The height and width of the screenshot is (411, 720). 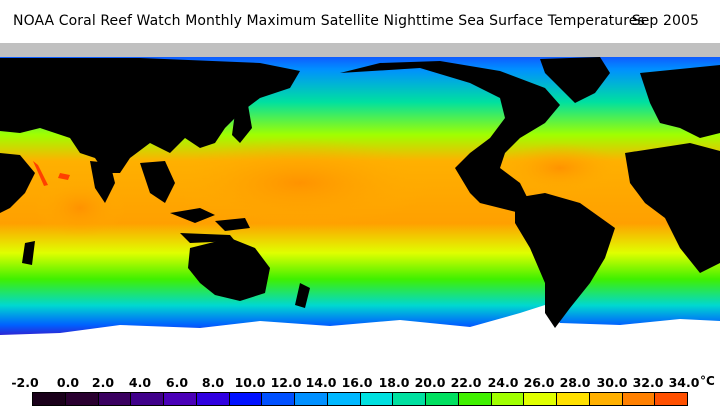 I want to click on tick-label: -2.0, so click(x=25, y=382).